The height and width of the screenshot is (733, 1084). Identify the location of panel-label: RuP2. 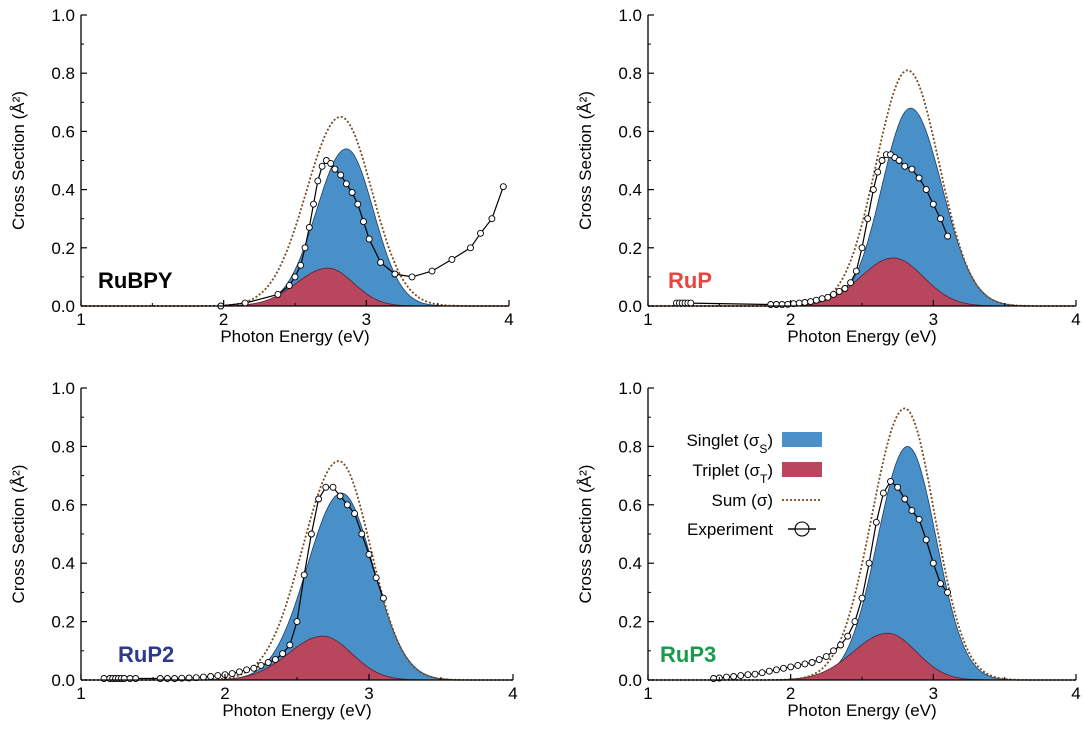
(146, 654).